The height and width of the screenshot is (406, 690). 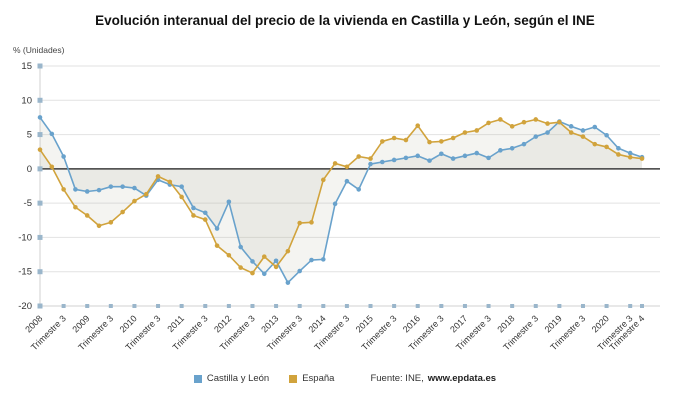 I want to click on y-tick-label: -15, so click(x=25, y=272).